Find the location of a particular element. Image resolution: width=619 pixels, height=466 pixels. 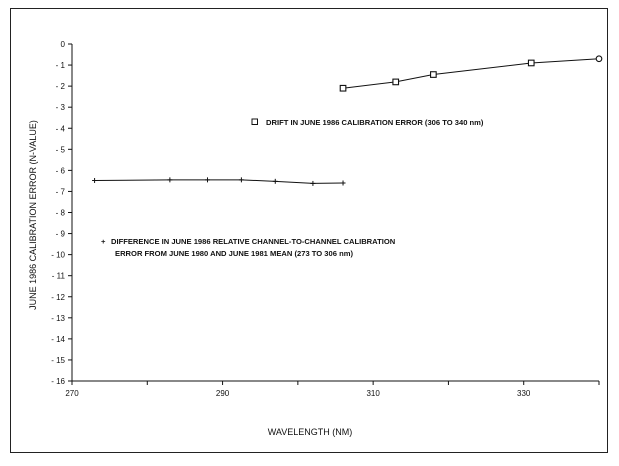

annotation-symbol-square is located at coordinates (254, 121).